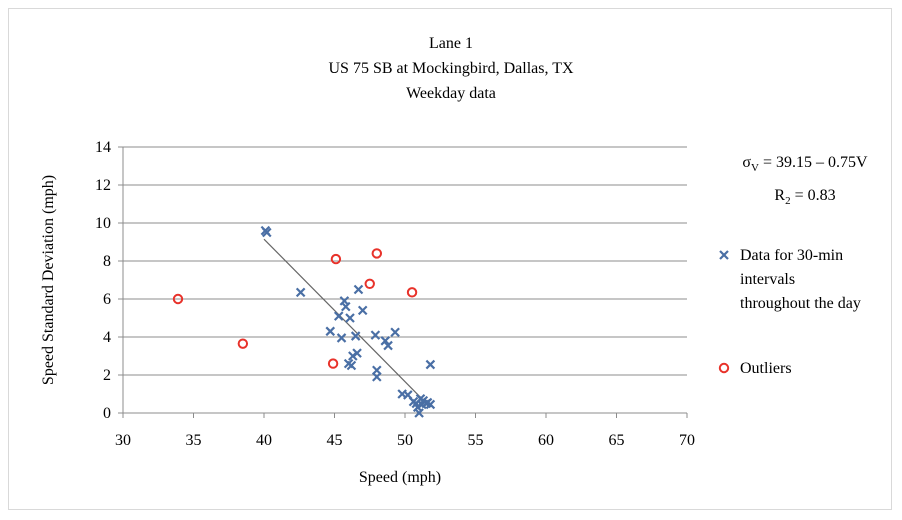  Describe the element at coordinates (687, 440) in the screenshot. I see `x-tick-label: 70` at that location.